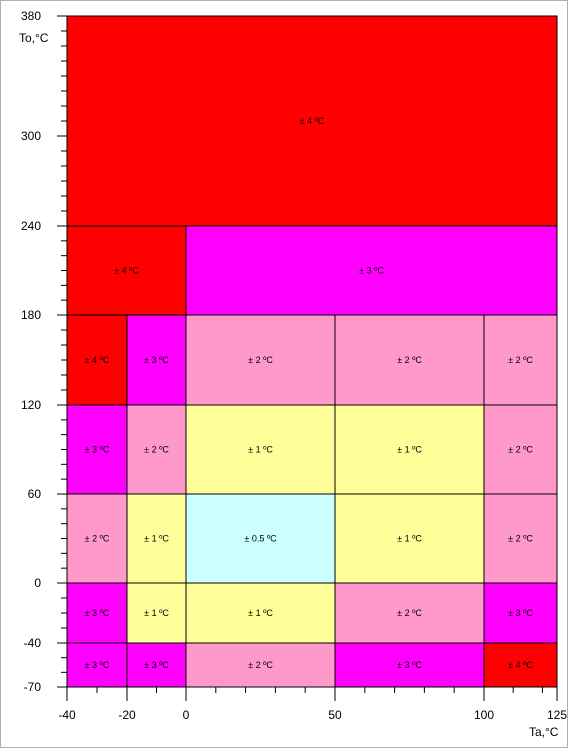  Describe the element at coordinates (557, 715) in the screenshot. I see `x-tick-label: 125` at that location.